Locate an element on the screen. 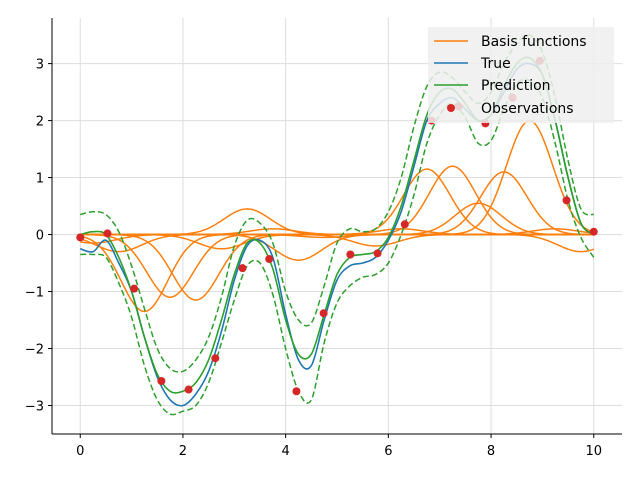 The width and height of the screenshot is (640, 480). legend-label-prediction: Prediction is located at coordinates (516, 86).